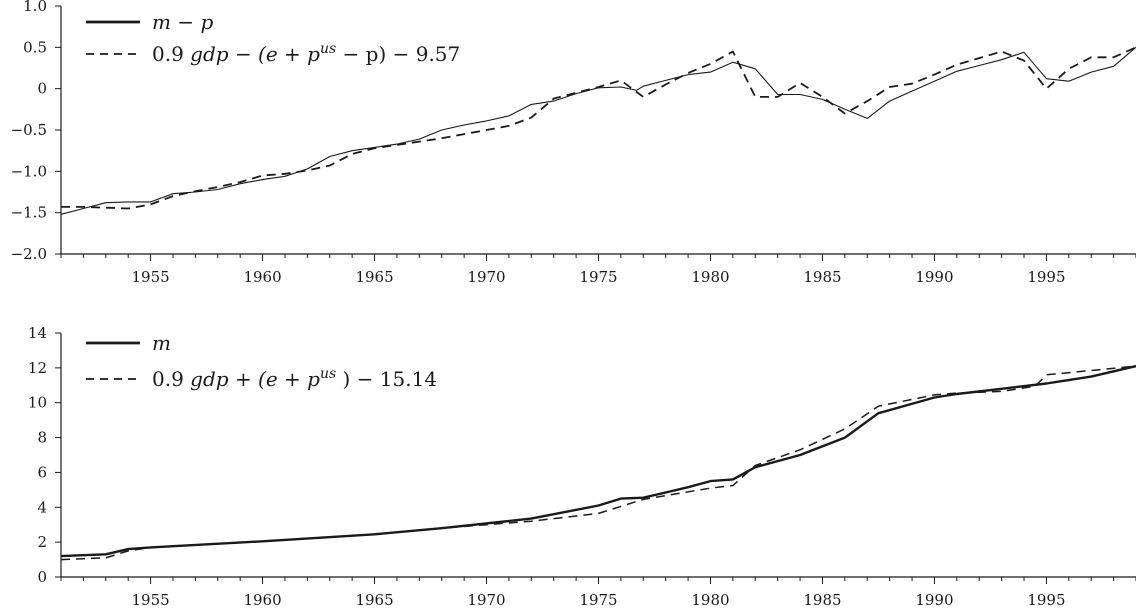  Describe the element at coordinates (29, 130) in the screenshot. I see `y-tick-label: −0.5` at that location.